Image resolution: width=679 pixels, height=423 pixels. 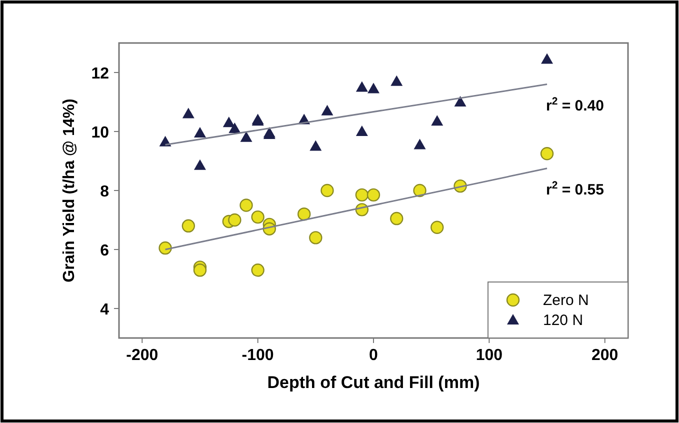 I want to click on y-tick-label: 4, so click(x=105, y=310).